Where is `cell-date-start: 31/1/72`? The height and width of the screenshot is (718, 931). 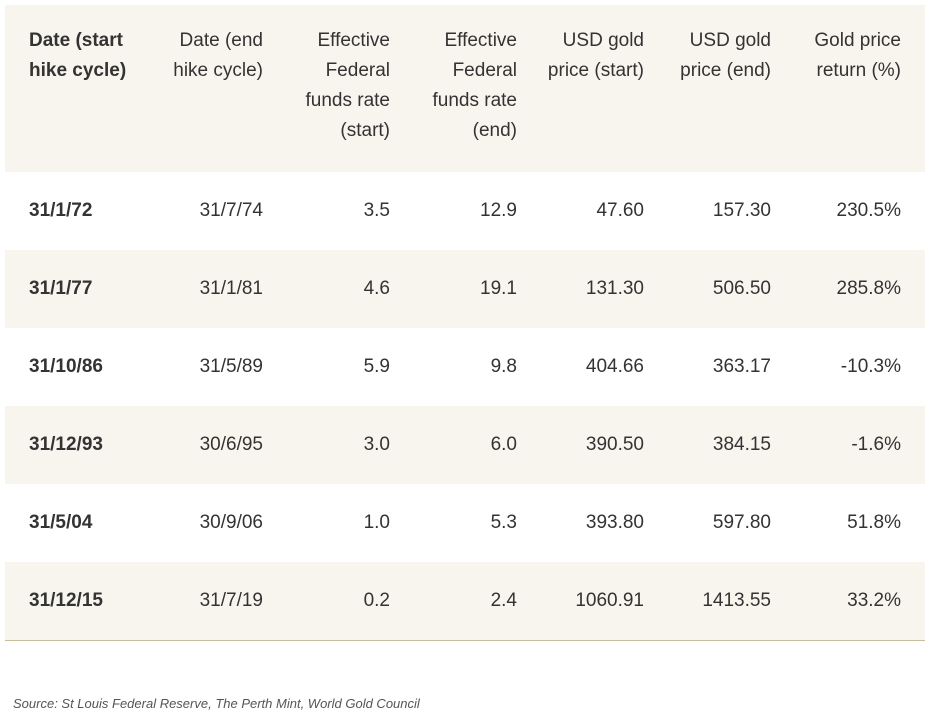
cell-date-start: 31/1/72 is located at coordinates (61, 210).